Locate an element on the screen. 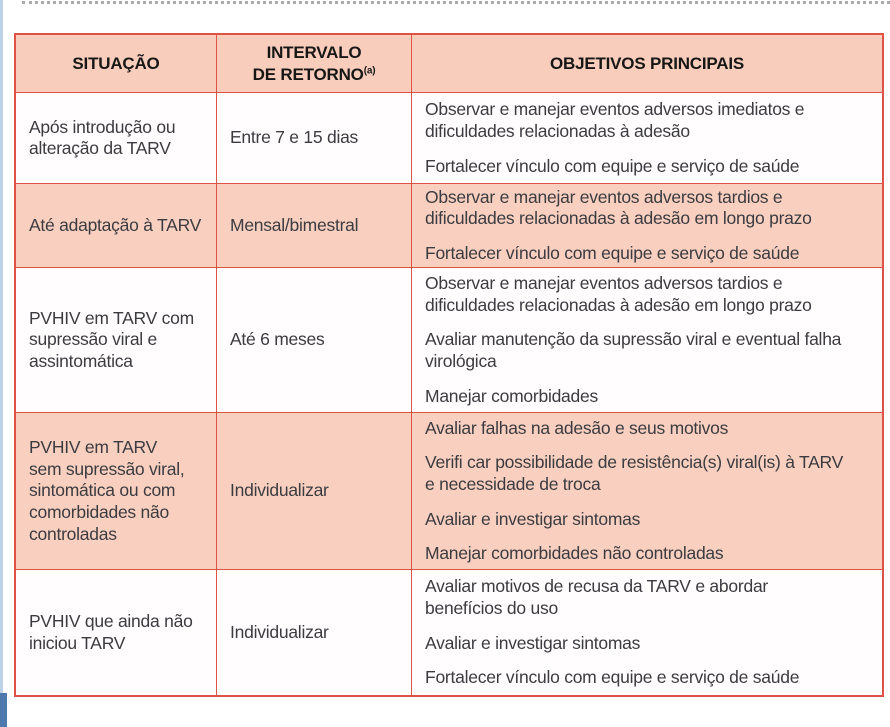  situation-text: Após introdução ou alteração da TARV is located at coordinates (102, 137).